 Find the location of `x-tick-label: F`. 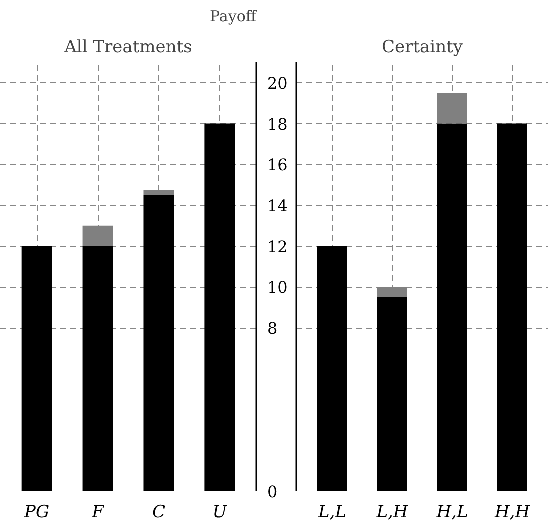

x-tick-label: F is located at coordinates (98, 512).